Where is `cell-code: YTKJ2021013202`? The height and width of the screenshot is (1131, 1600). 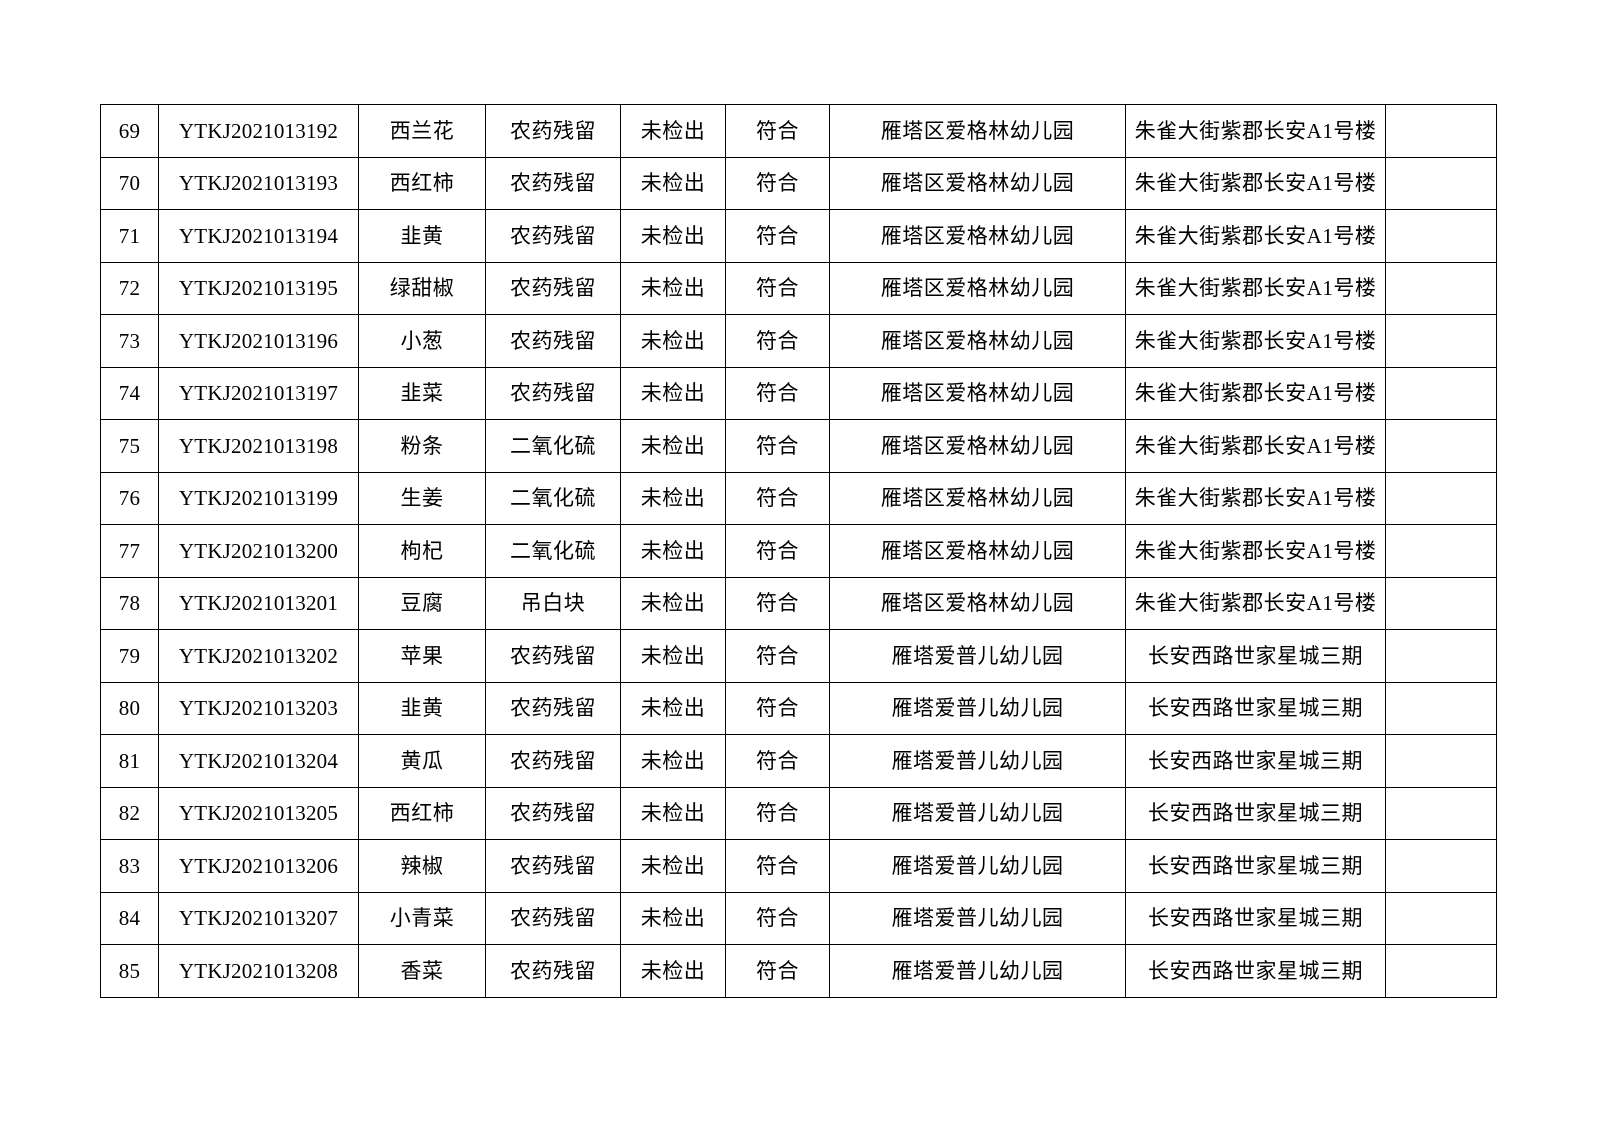 cell-code: YTKJ2021013202 is located at coordinates (258, 656).